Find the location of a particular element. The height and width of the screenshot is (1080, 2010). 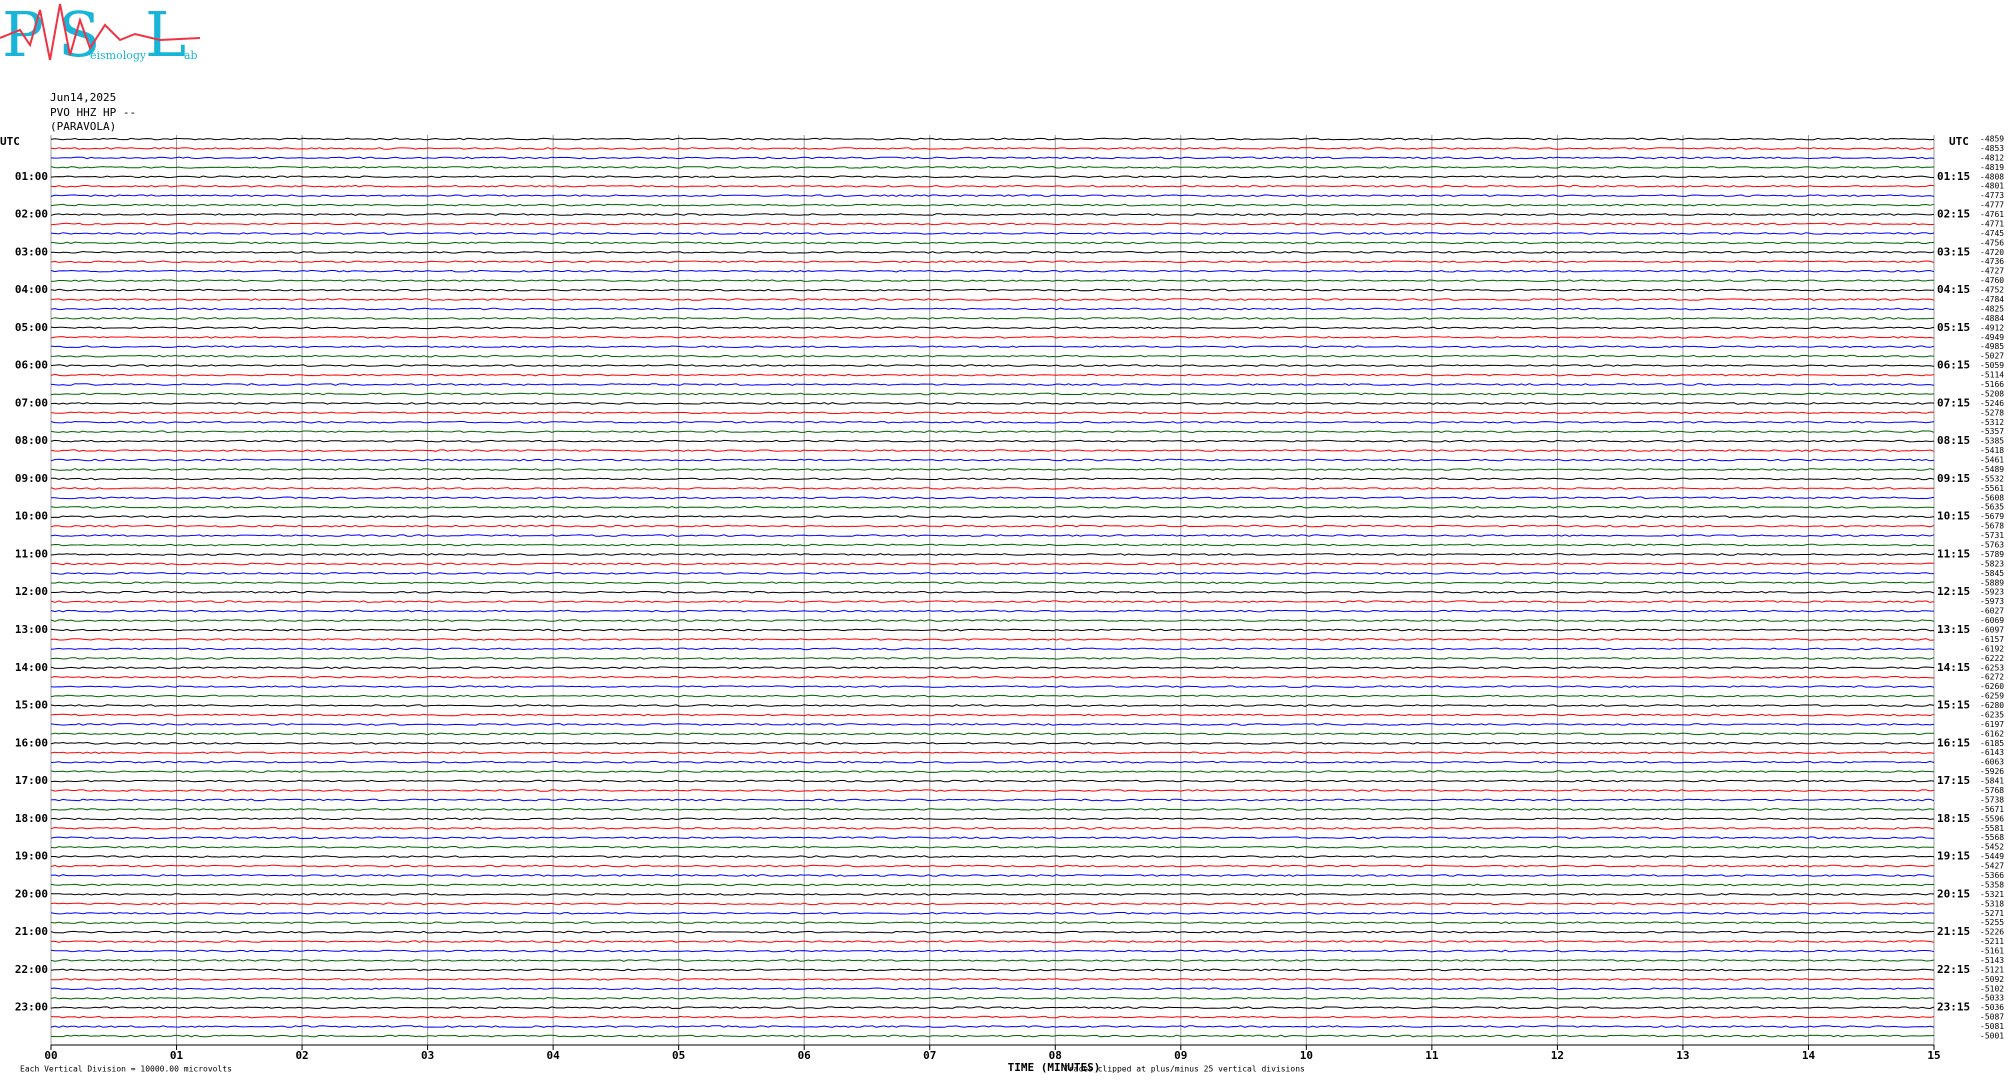

offset-label: -4761 is located at coordinates (1992, 214).